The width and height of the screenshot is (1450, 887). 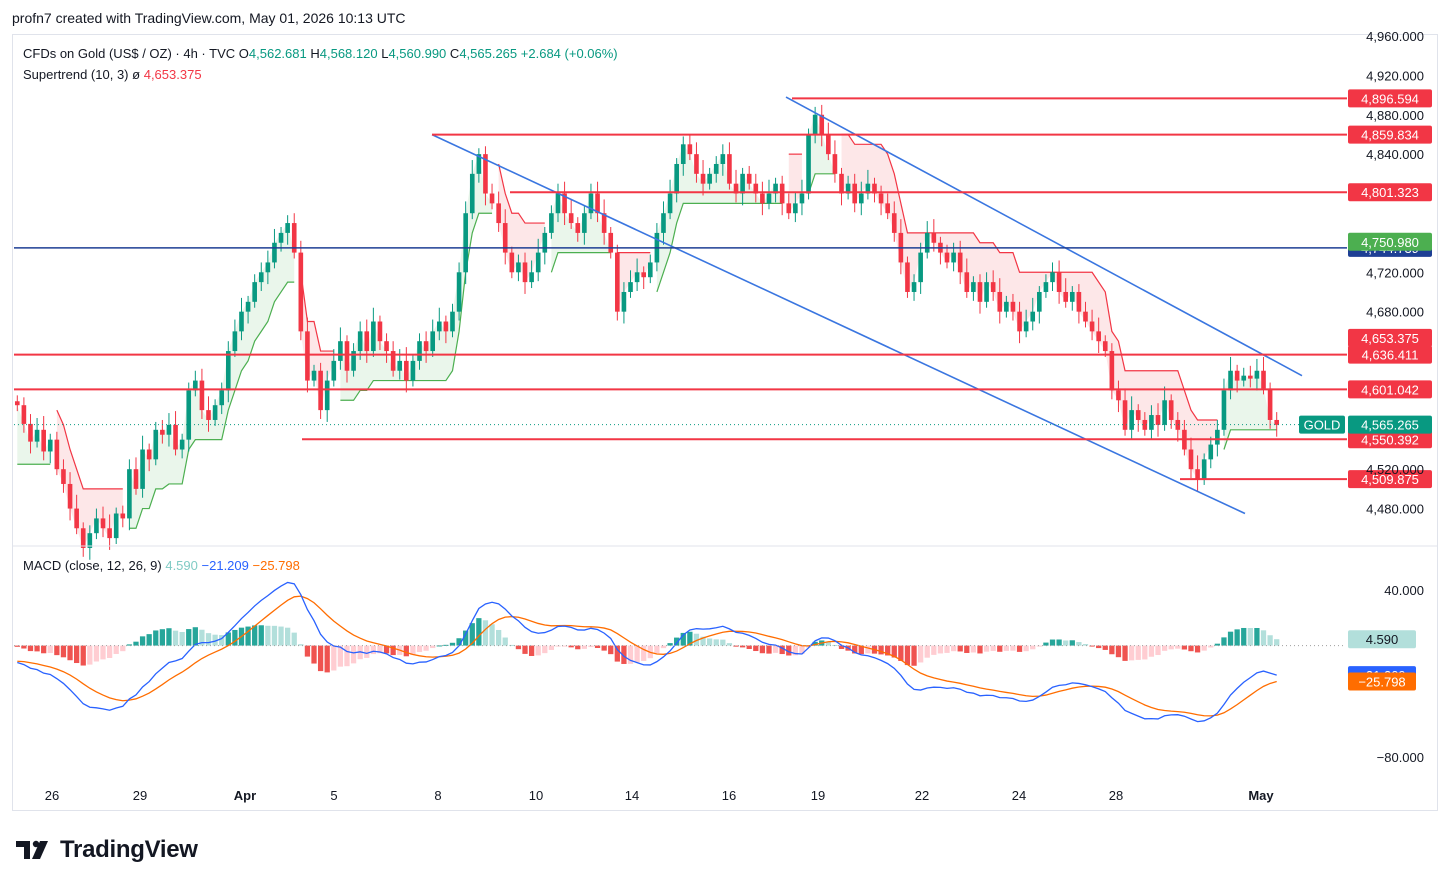 I want to click on symbol-tag-label: GOLD, so click(x=1322, y=425).